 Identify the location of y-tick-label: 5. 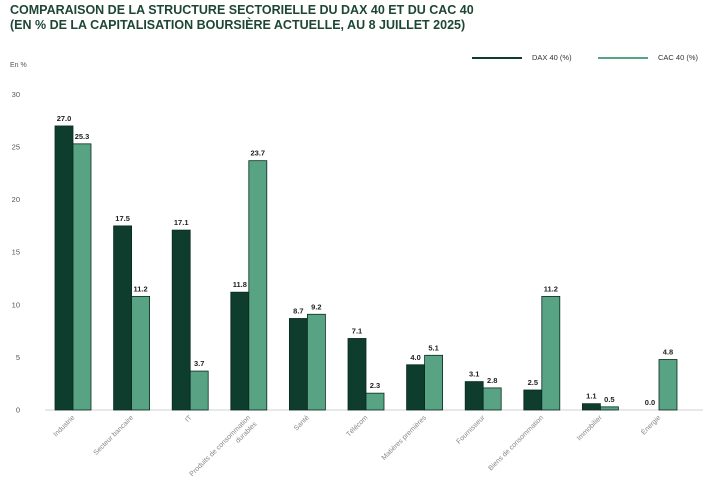
(18, 357).